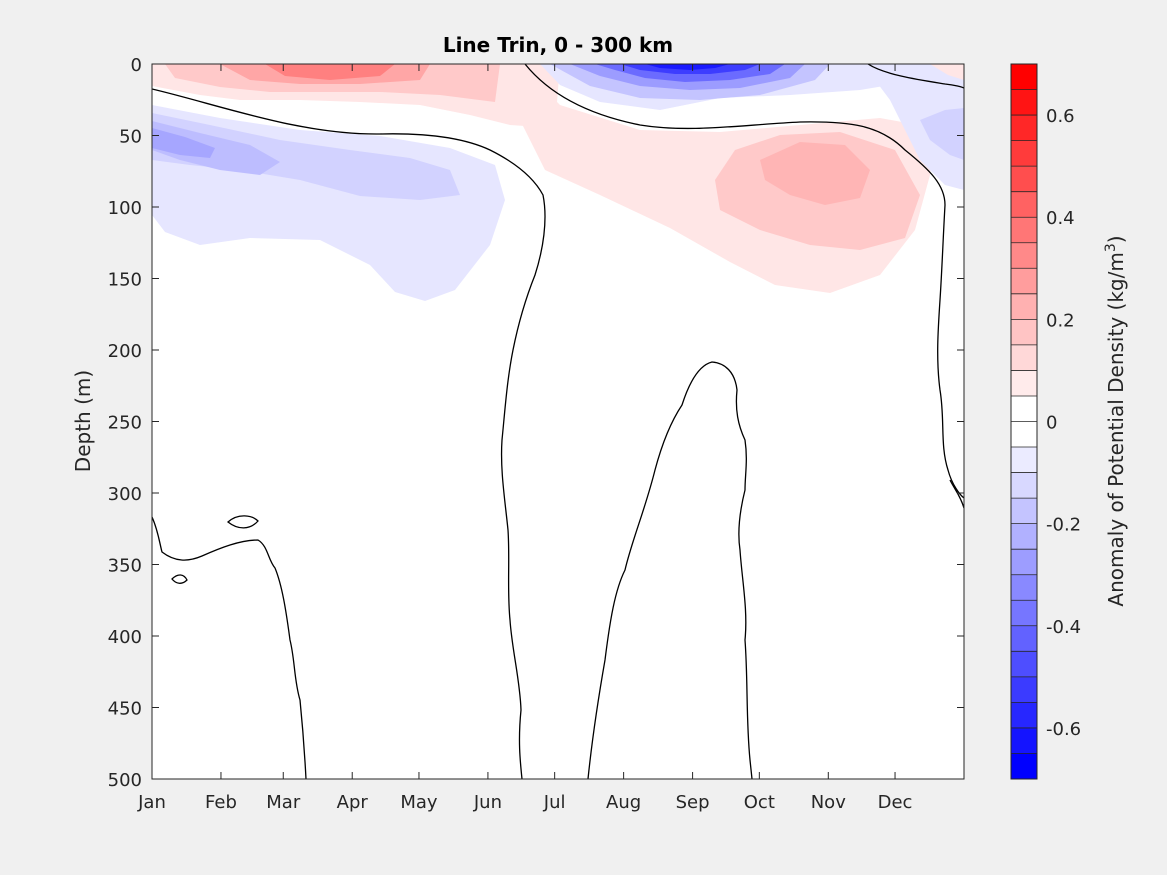 The width and height of the screenshot is (1167, 875). What do you see at coordinates (1116, 429) in the screenshot?
I see `colorbar-label-main: Anomaly of Potential Density (kg/m` at bounding box center [1116, 429].